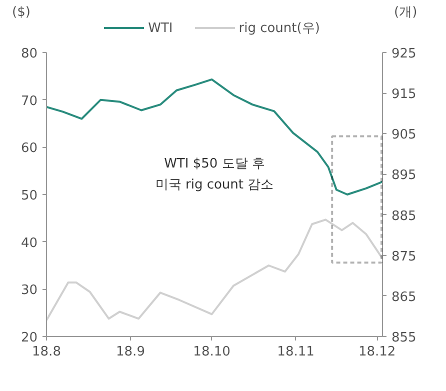 The image size is (446, 391). I want to click on y-tick-label: 80, so click(29, 54).